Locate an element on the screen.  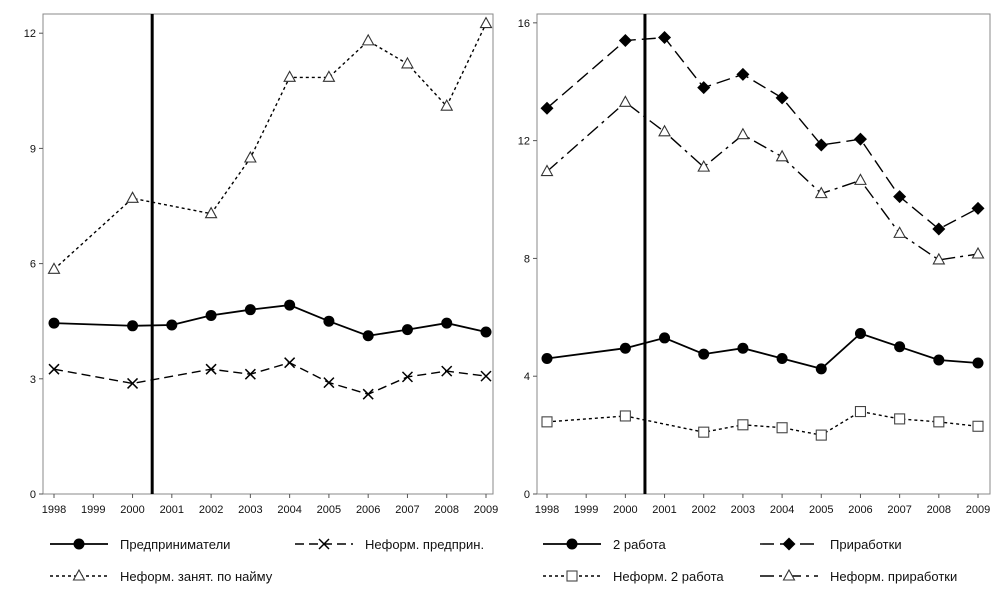
legend-label: Неформ. предприн. is located at coordinates (424, 544).